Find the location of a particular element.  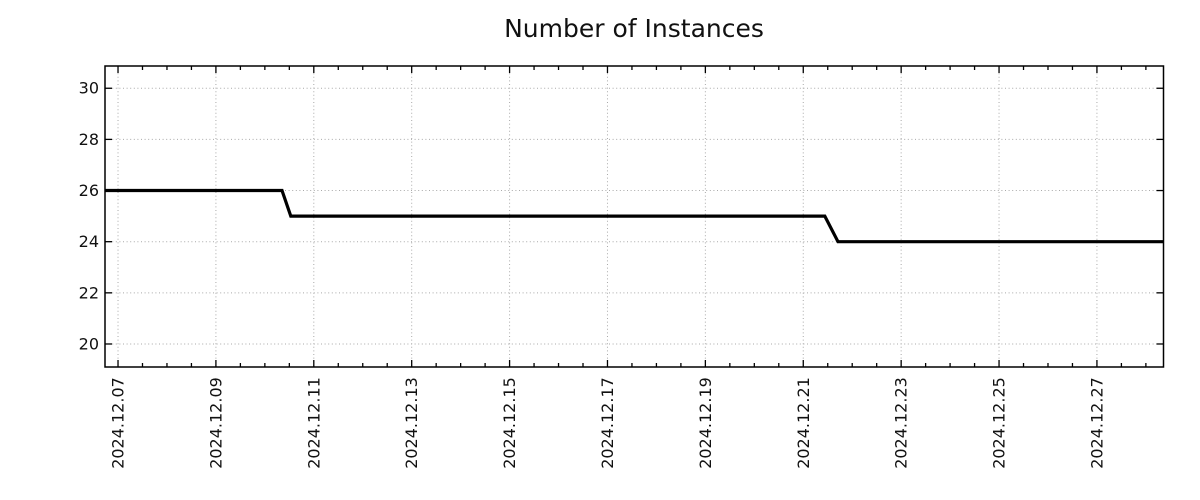

y-tick-label: 22 is located at coordinates (89, 292).